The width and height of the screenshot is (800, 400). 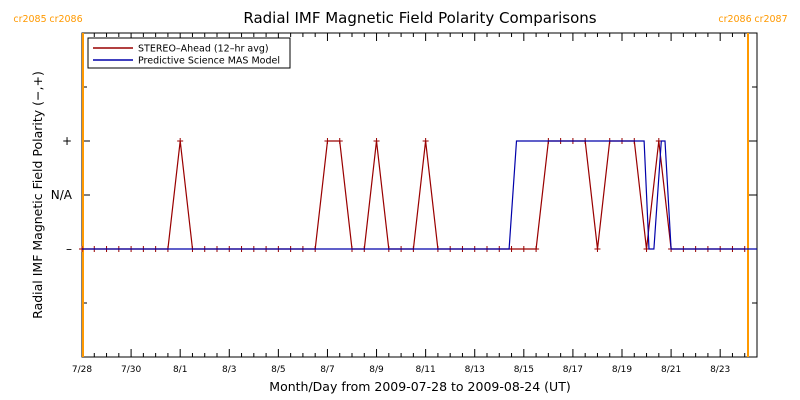 I want to click on x-tick-label: 8/7, so click(x=327, y=370).